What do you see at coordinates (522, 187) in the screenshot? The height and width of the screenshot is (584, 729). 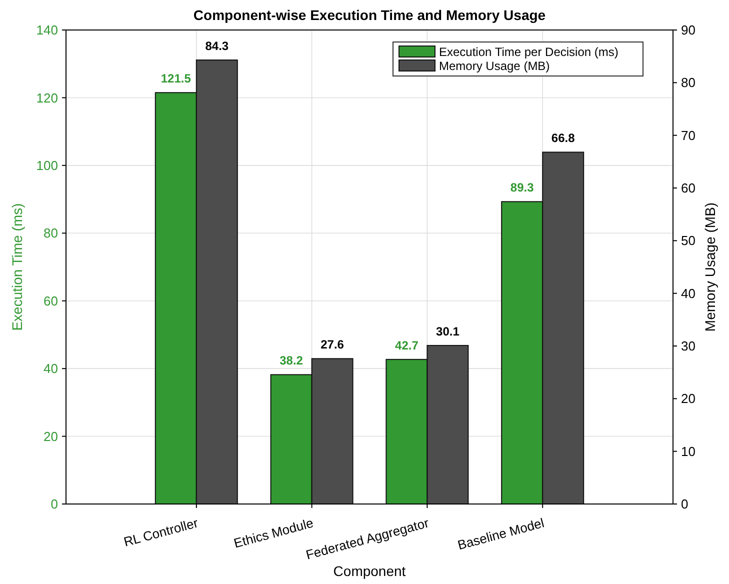 I see `data-label: 89.3` at bounding box center [522, 187].